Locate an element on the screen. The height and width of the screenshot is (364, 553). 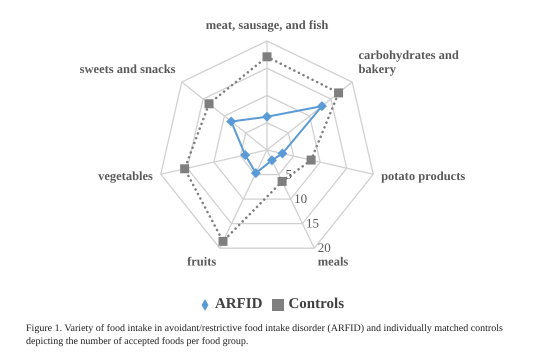
spoke-label: vegetables is located at coordinates (126, 176).